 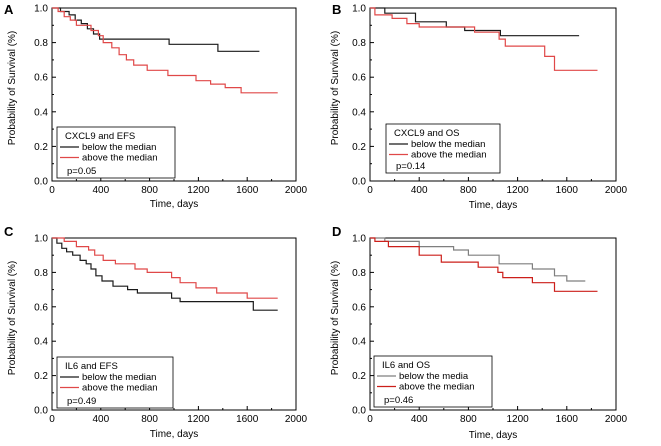 I want to click on p-value: p=0.14, so click(x=410, y=166).